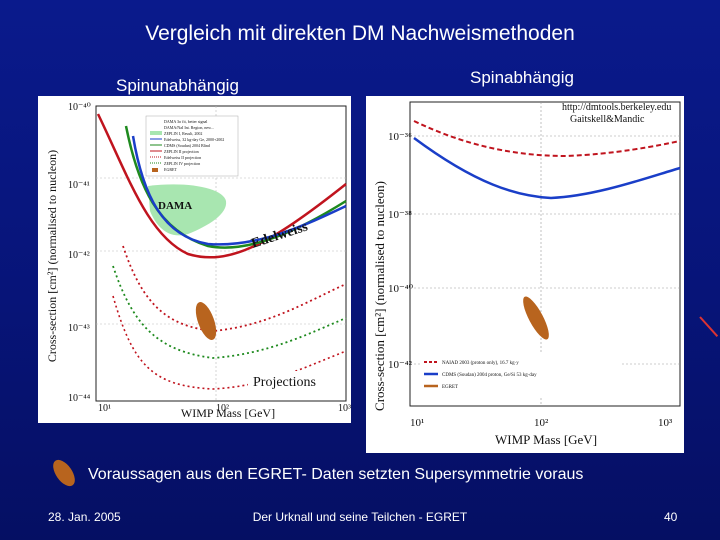  What do you see at coordinates (186, 122) in the screenshot?
I see `svg-text: DAMA 3σ fit, better signal` at bounding box center [186, 122].